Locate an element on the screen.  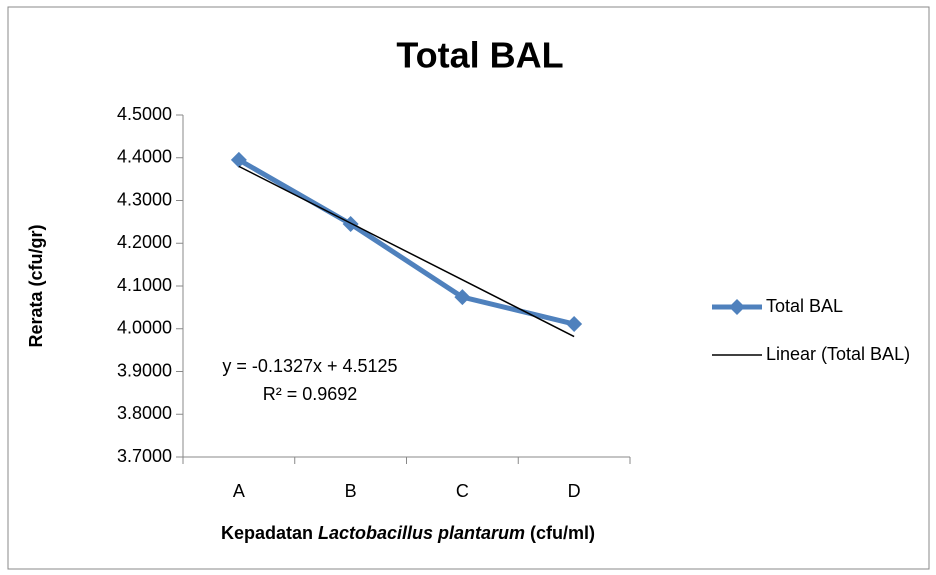
trend-line is located at coordinates (406, 251).